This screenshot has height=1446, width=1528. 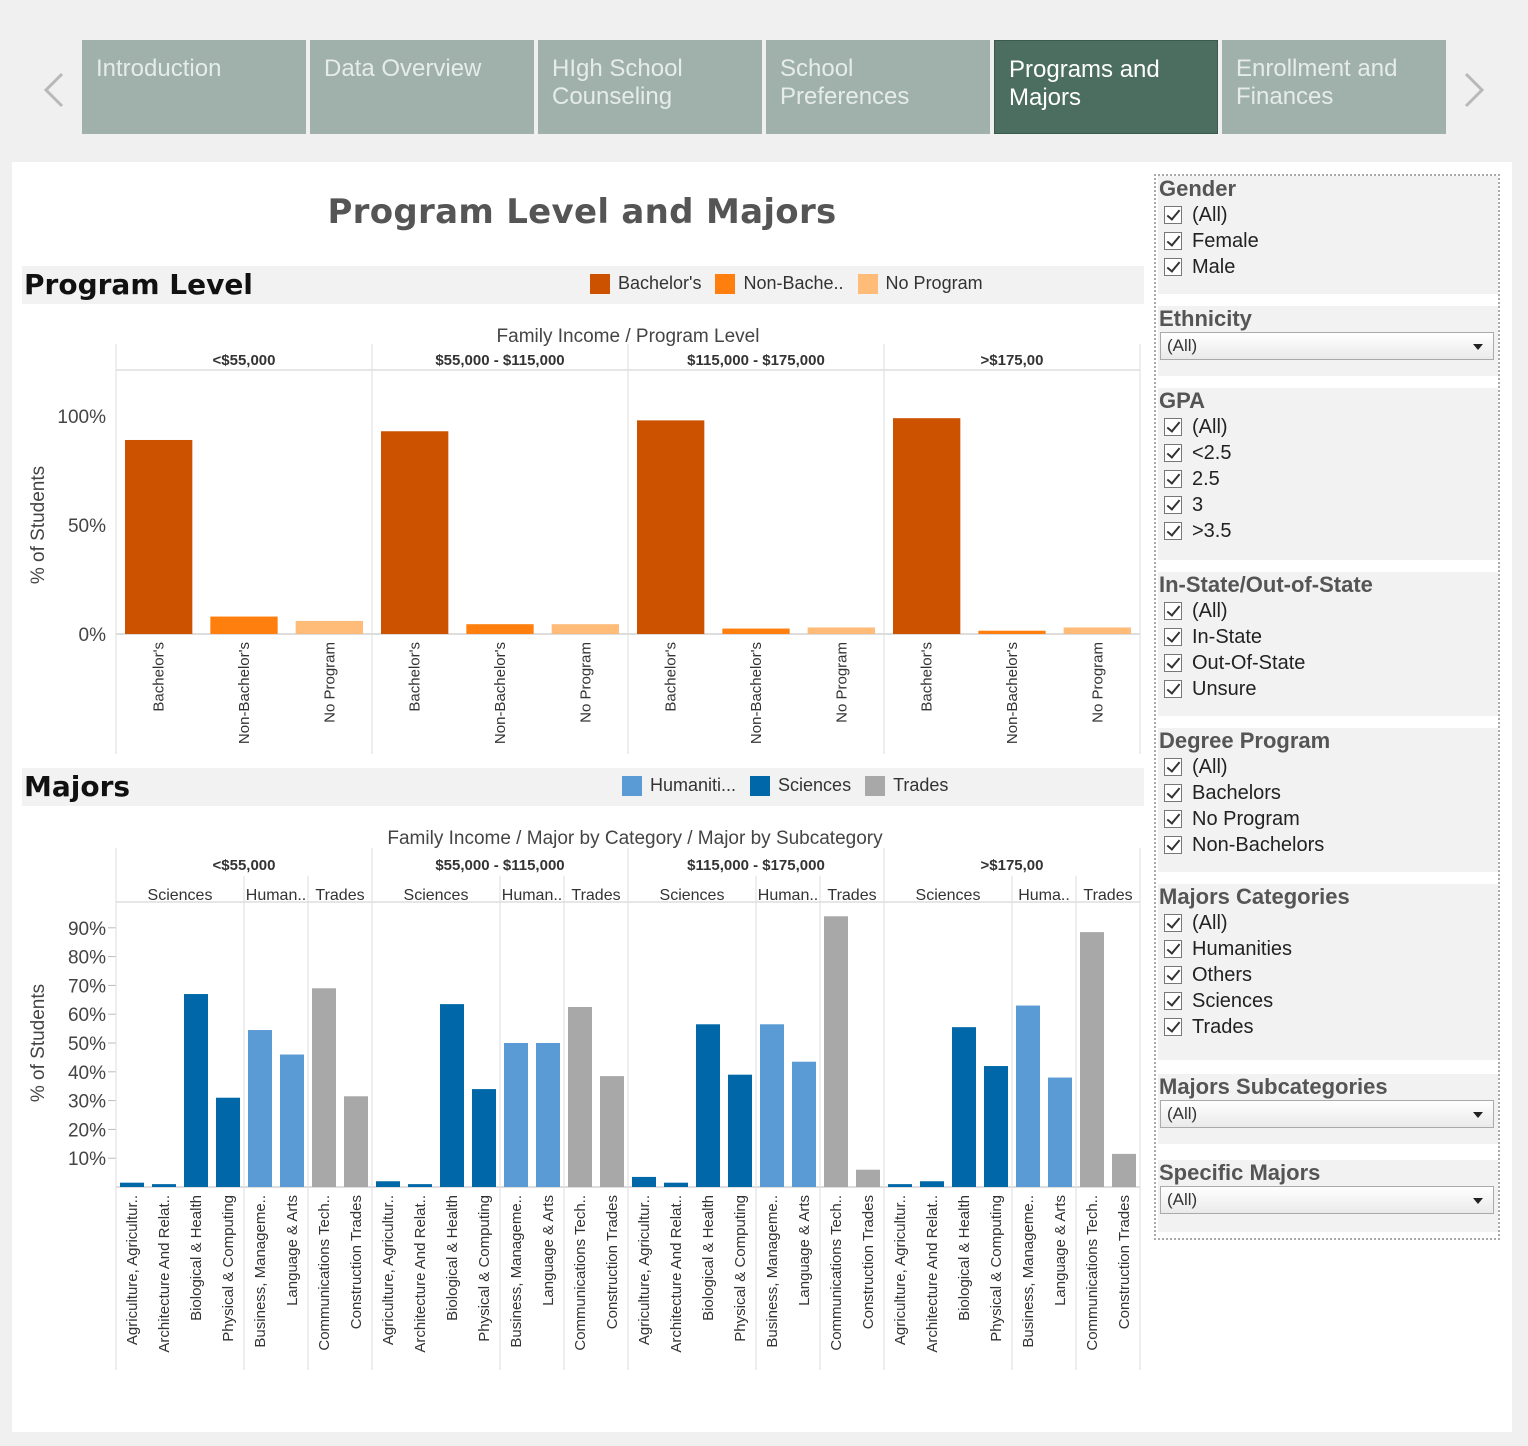 What do you see at coordinates (1328, 949) in the screenshot?
I see `major-category-option-humanities: Humanities` at bounding box center [1328, 949].